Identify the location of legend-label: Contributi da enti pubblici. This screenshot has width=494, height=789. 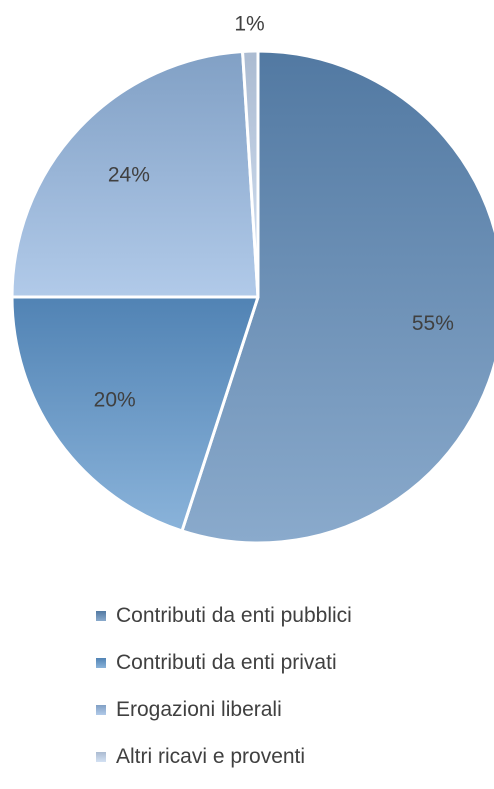
(234, 615).